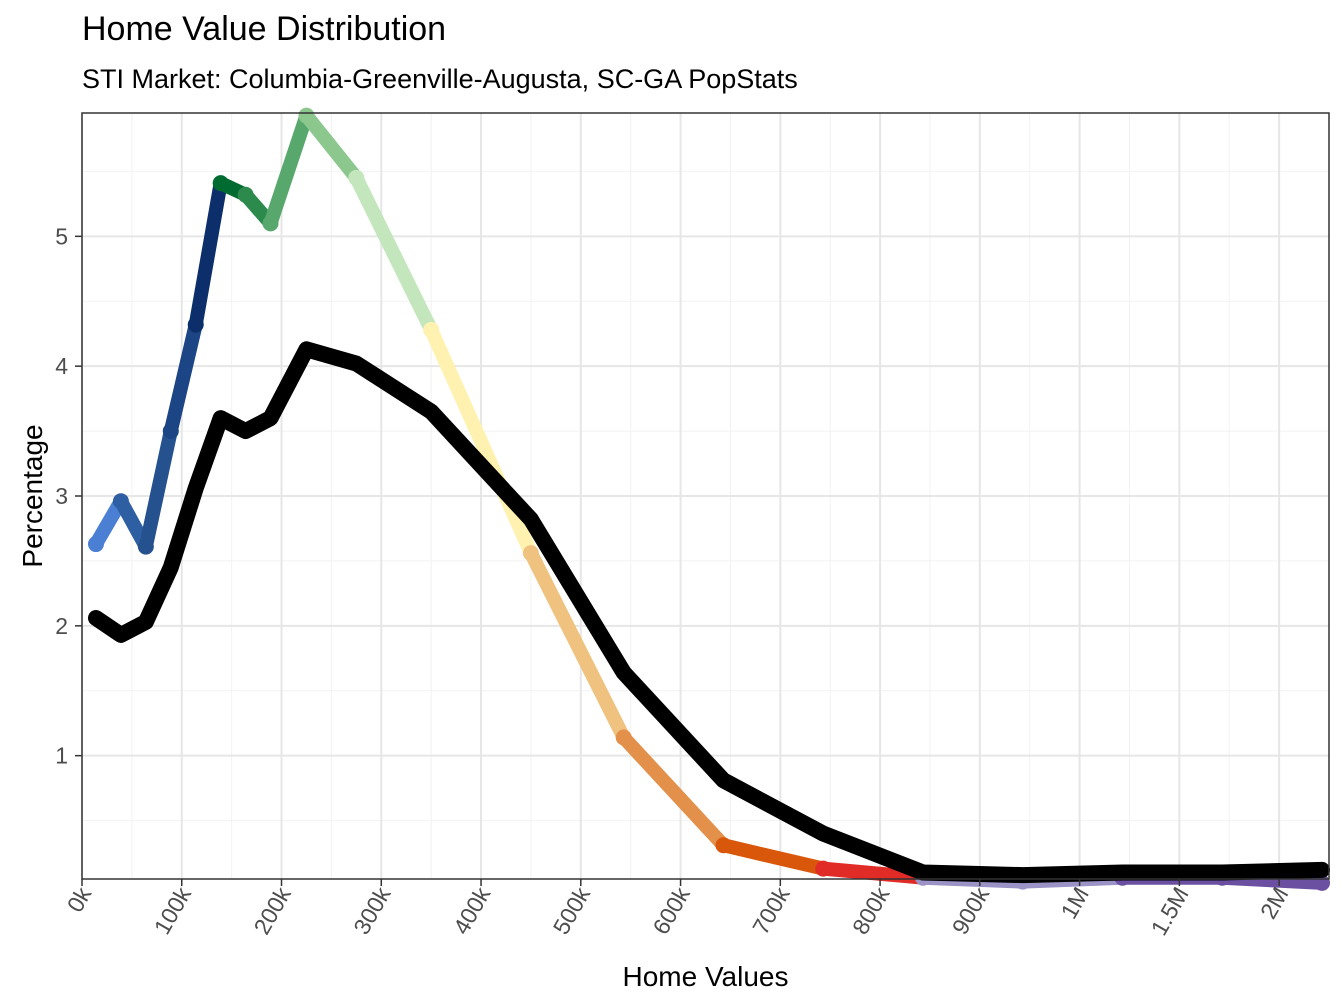  I want to click on y-axis-title: Percentage, so click(32, 495).